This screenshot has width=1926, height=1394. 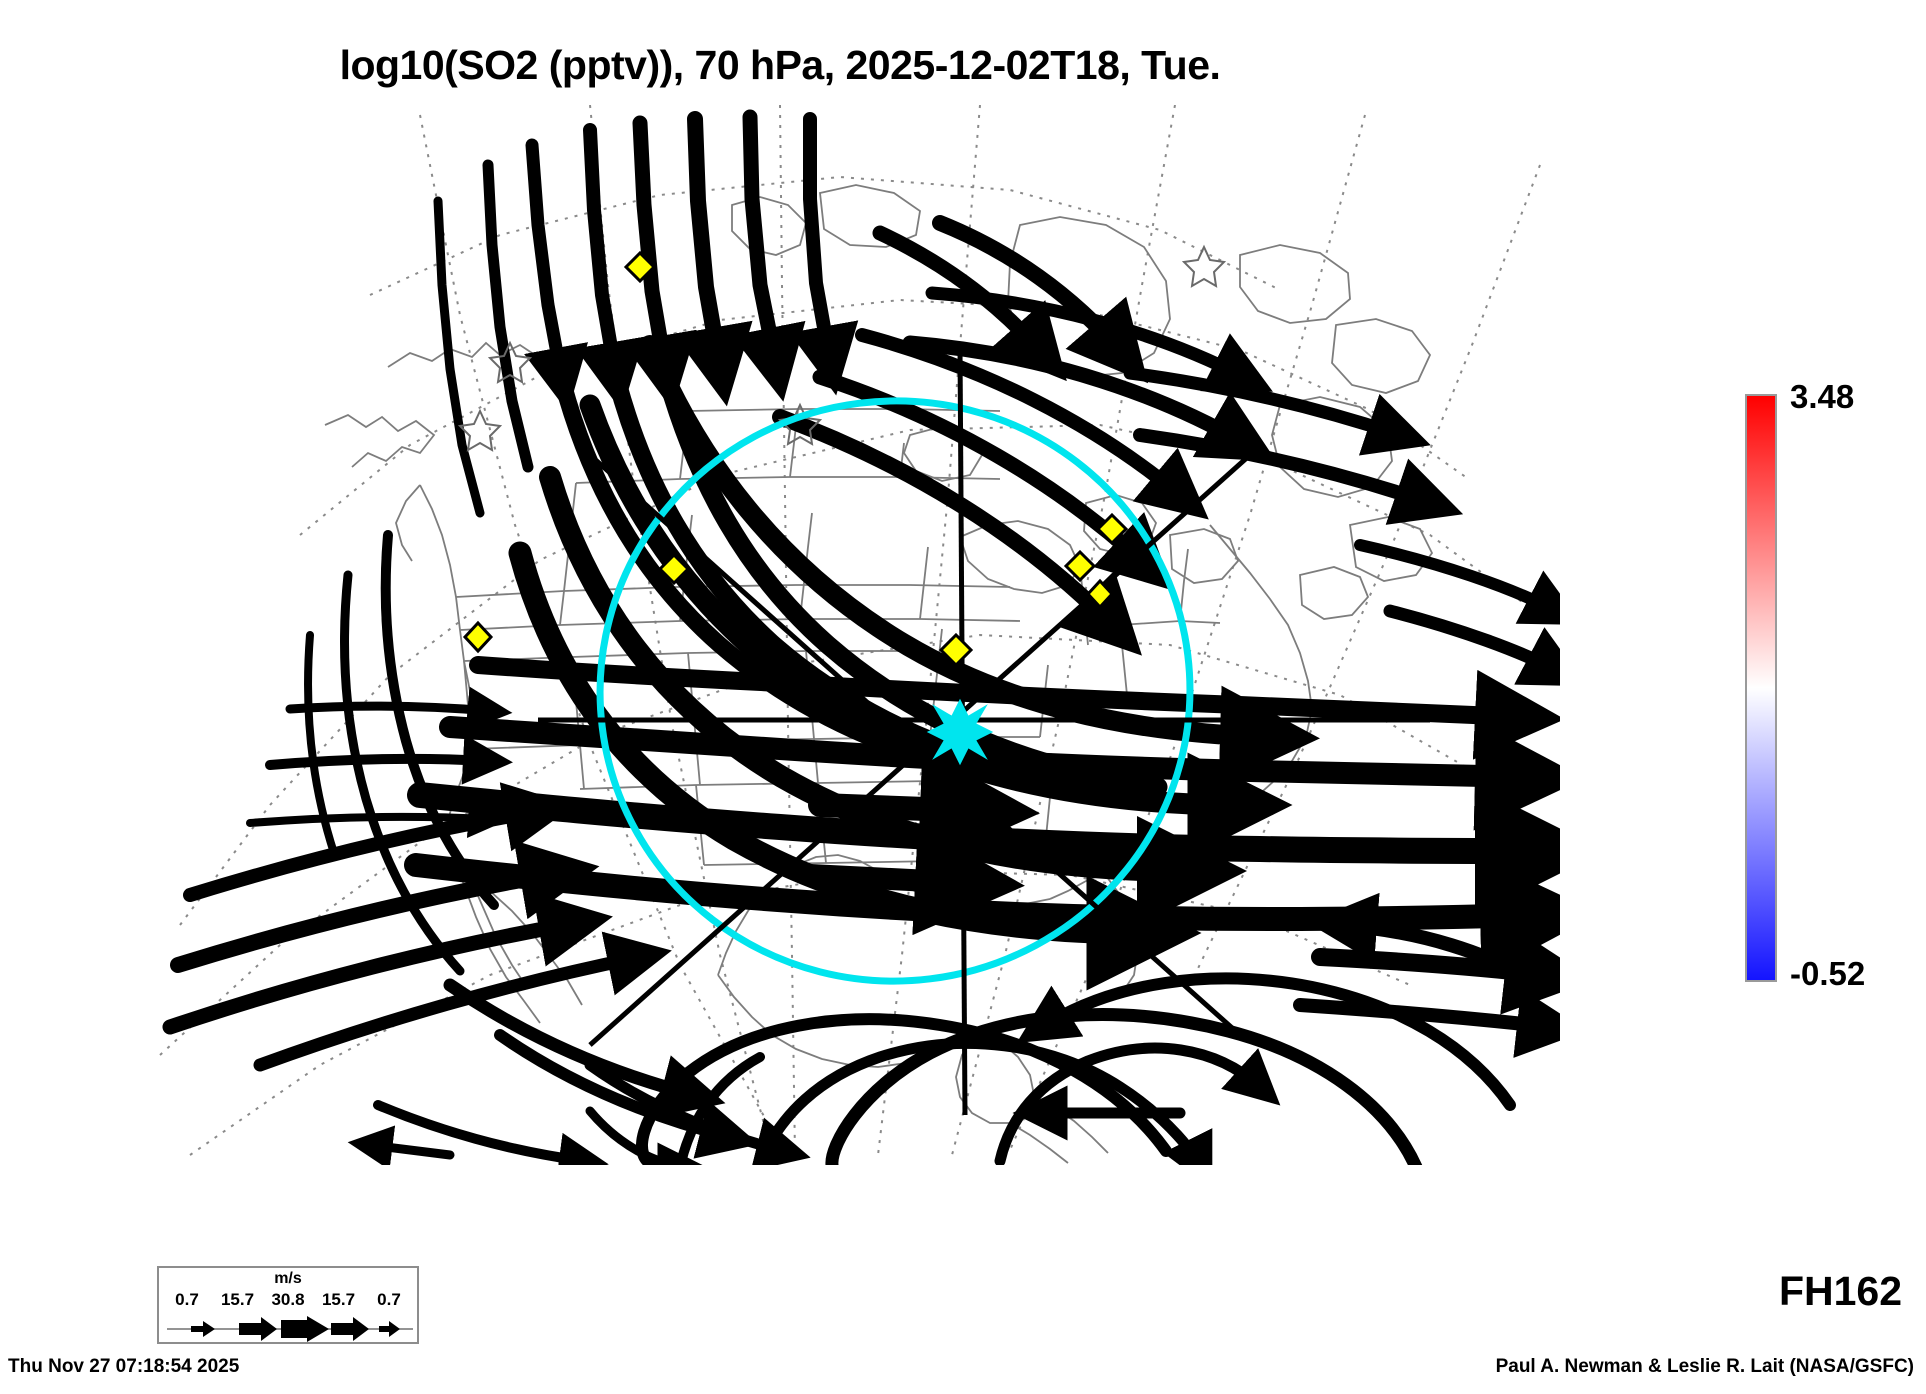 I want to click on wind-speed-legend: m/s 0.7 15.7 30.8 15.7 0.7, so click(x=288, y=1305).